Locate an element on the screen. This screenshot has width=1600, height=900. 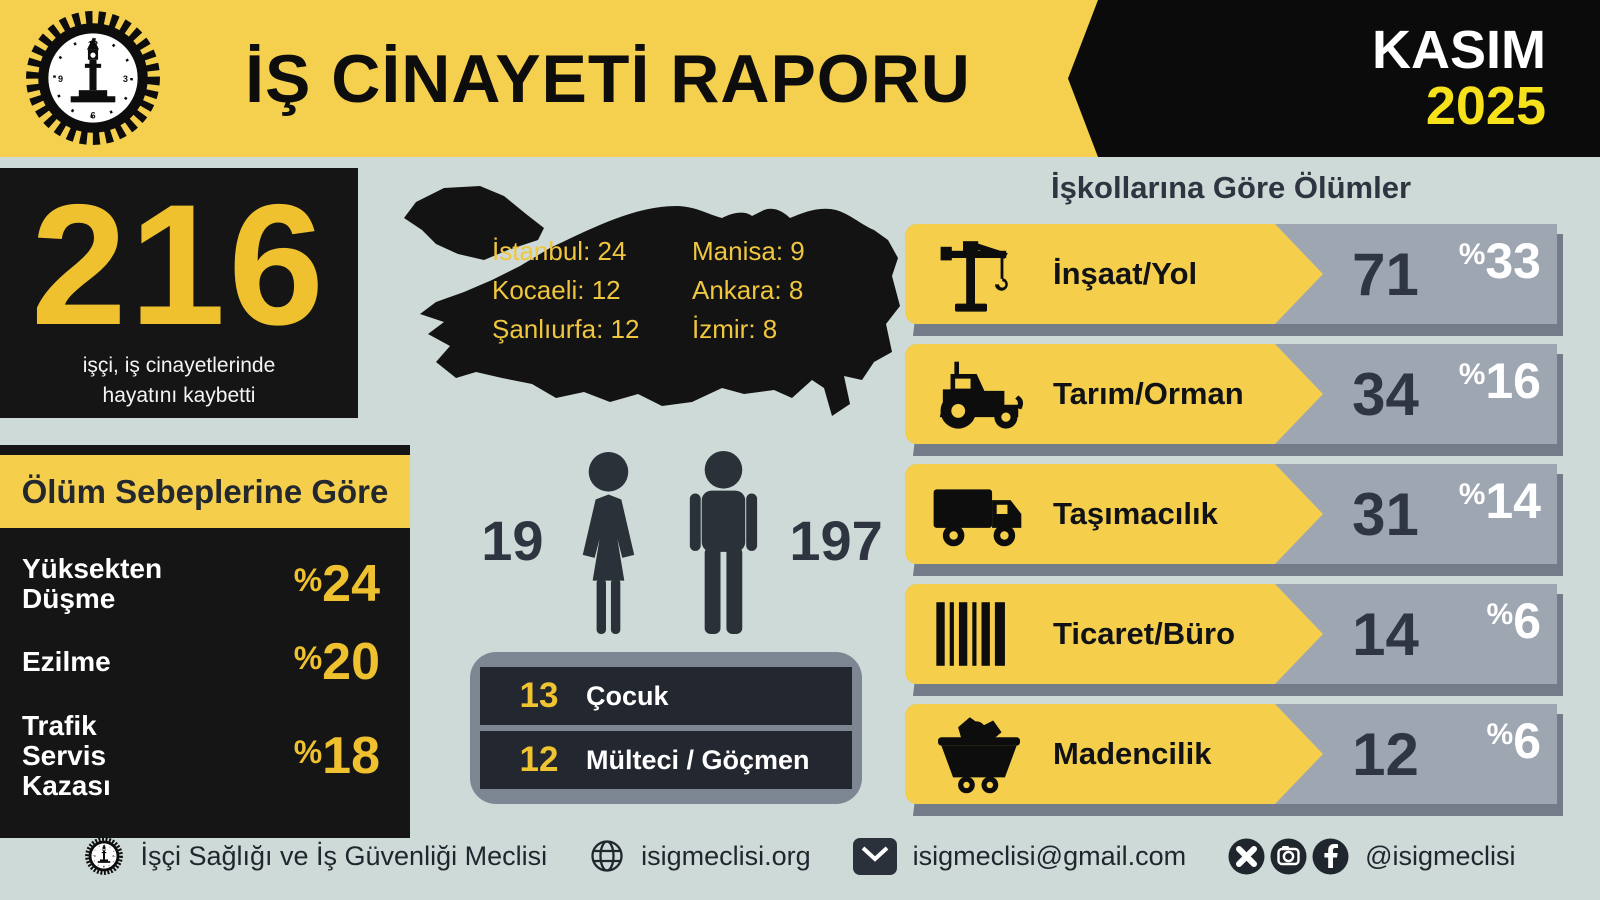
globe-icon is located at coordinates (607, 856).